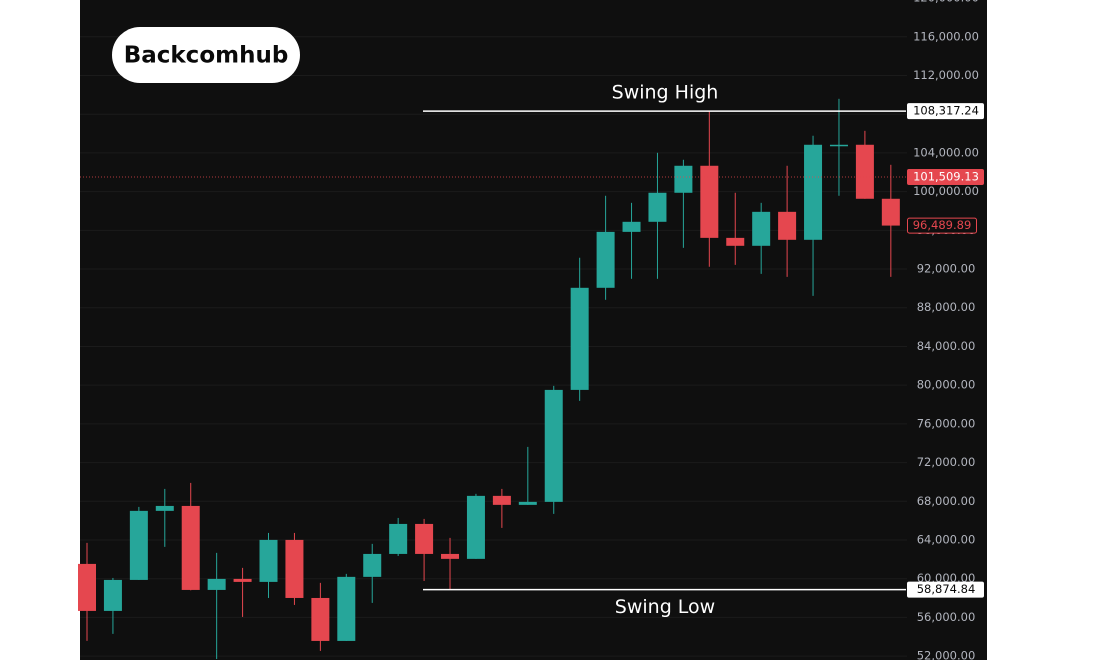  What do you see at coordinates (946, 36) in the screenshot?
I see `y-tick-label: 116,000.00` at bounding box center [946, 36].